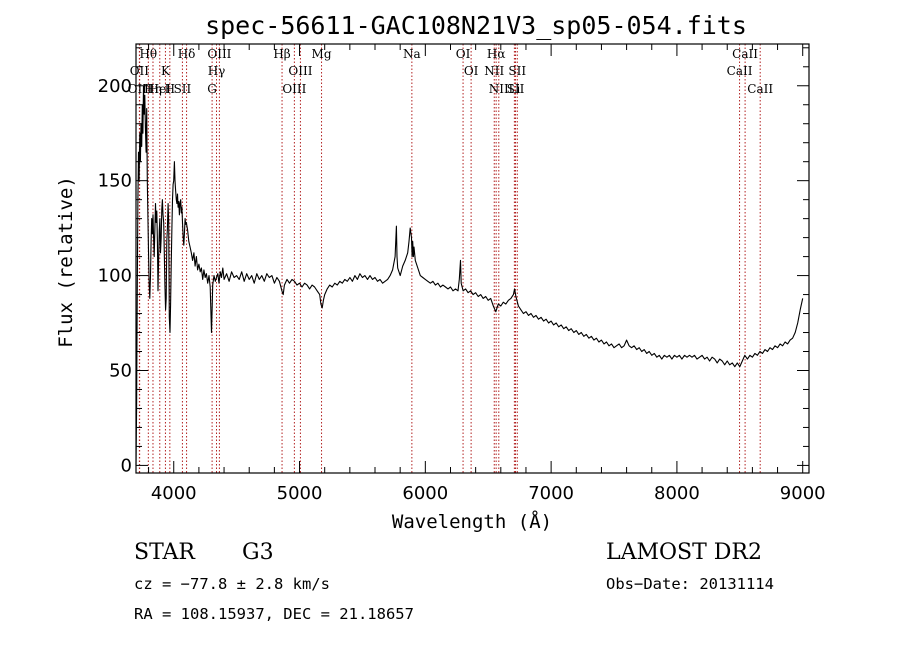 The height and width of the screenshot is (649, 900). Describe the element at coordinates (217, 71) in the screenshot. I see `line-mark-label: Hγ` at that location.